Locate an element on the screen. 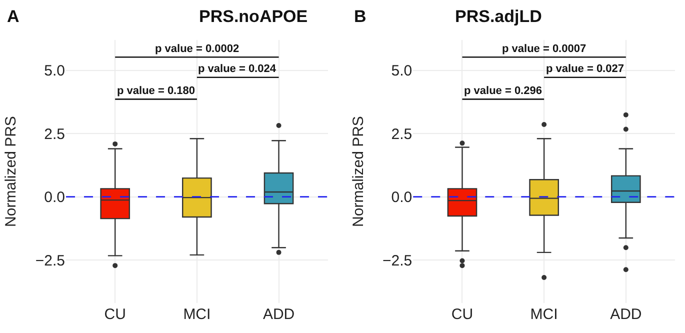 The width and height of the screenshot is (685, 333). text: A is located at coordinates (13, 16).